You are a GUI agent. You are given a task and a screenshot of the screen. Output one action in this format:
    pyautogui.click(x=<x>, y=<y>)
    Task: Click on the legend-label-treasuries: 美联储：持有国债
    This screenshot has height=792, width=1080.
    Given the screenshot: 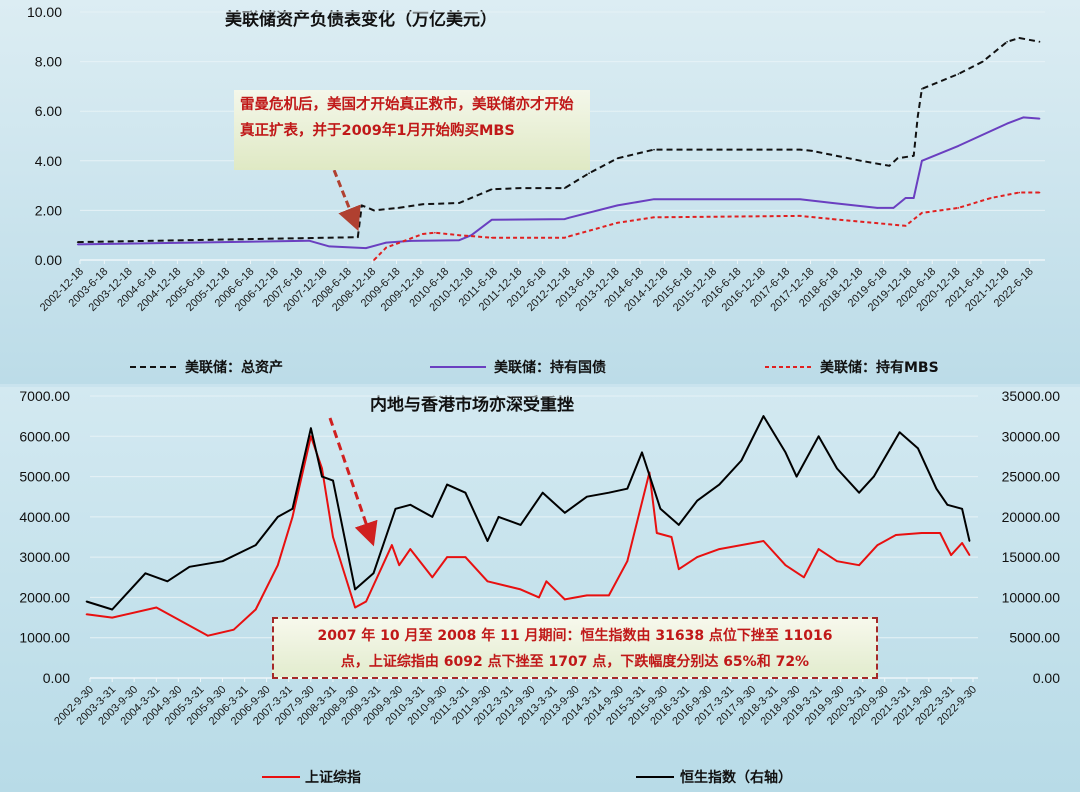 What is the action you would take?
    pyautogui.click(x=550, y=367)
    